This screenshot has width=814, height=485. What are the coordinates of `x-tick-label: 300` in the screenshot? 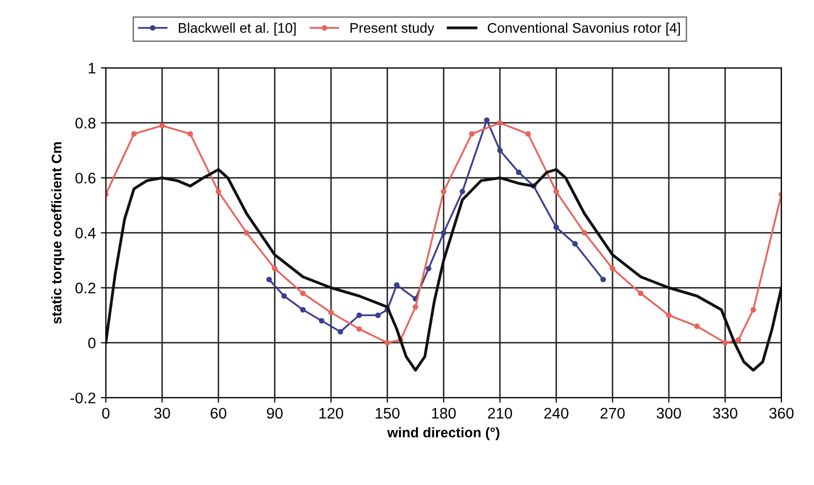 It's located at (668, 413).